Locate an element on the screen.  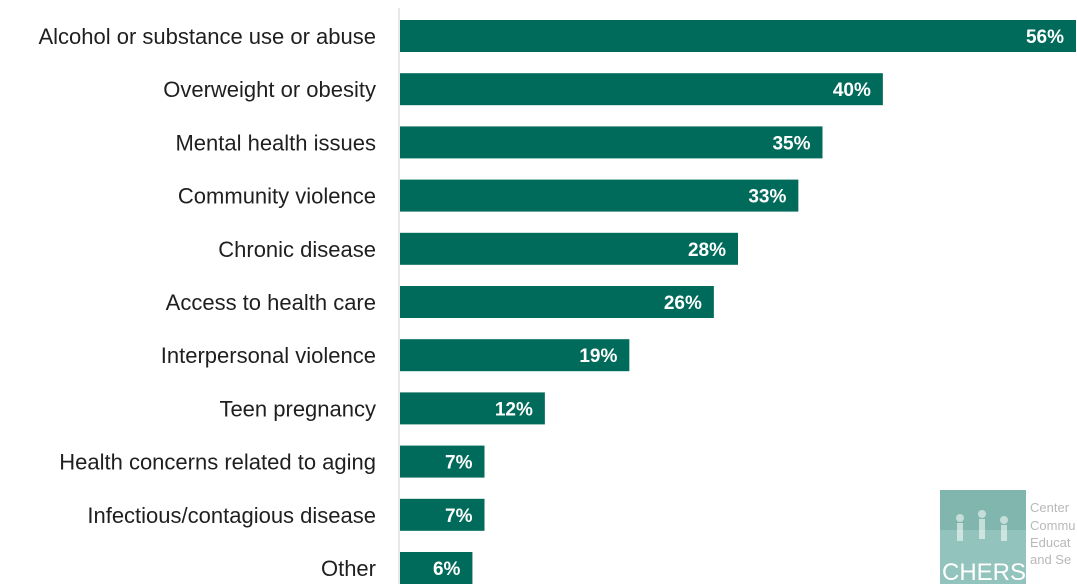
value-label: 6% is located at coordinates (447, 569).